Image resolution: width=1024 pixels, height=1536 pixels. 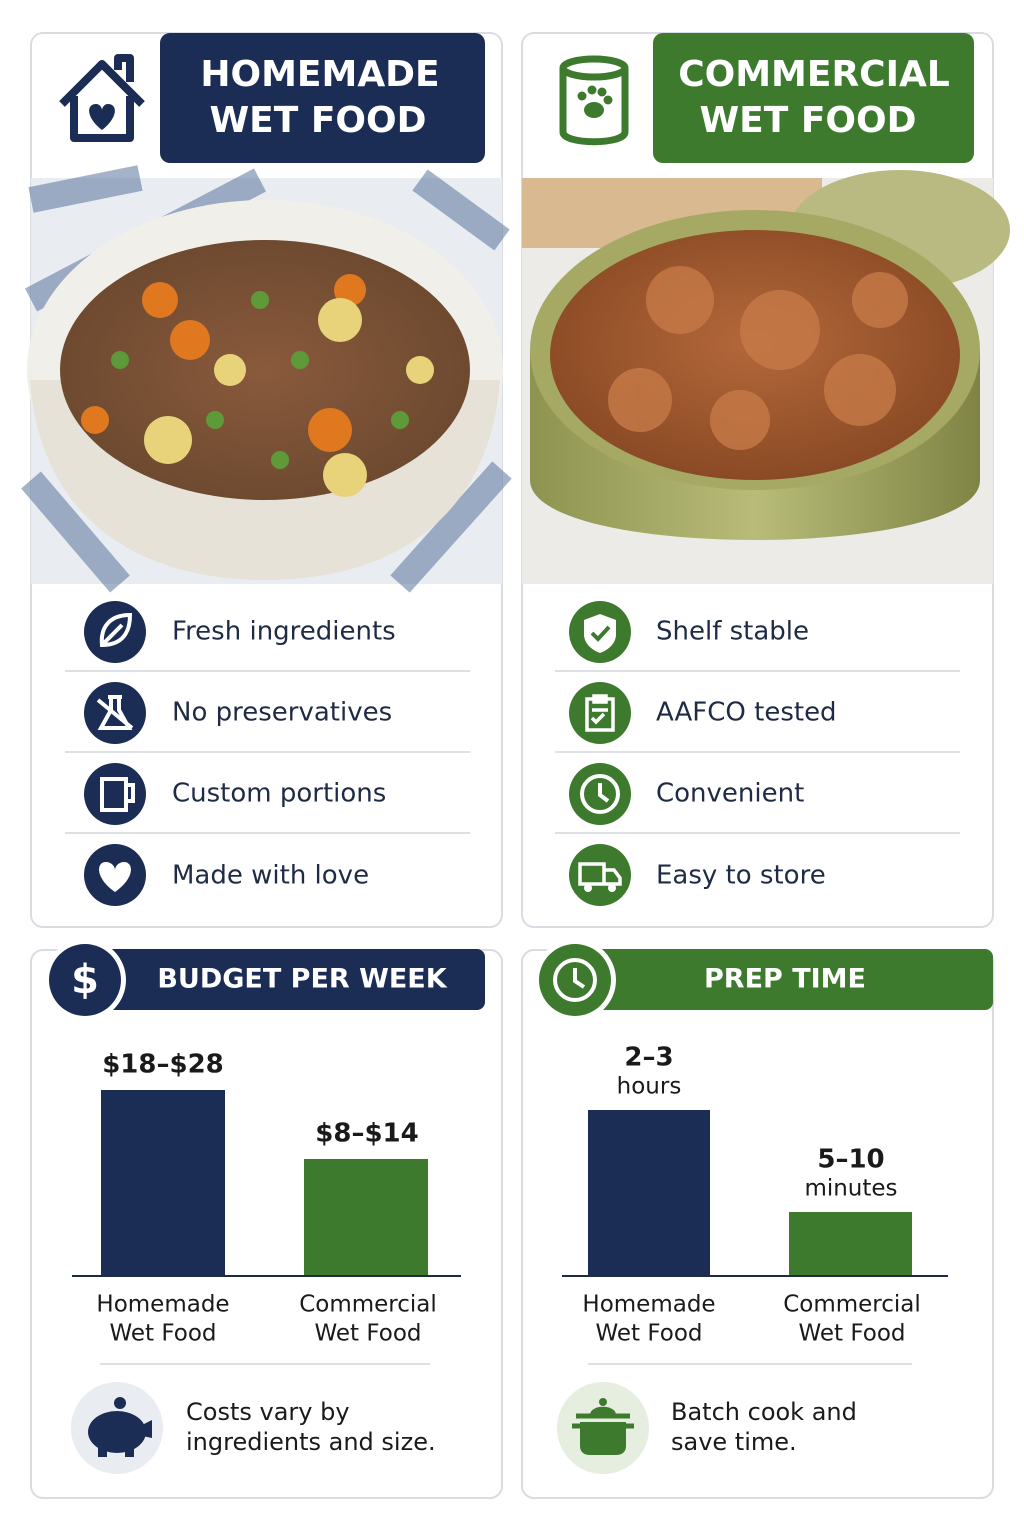 I want to click on feature-text: Fresh ingredients, so click(x=284, y=632).